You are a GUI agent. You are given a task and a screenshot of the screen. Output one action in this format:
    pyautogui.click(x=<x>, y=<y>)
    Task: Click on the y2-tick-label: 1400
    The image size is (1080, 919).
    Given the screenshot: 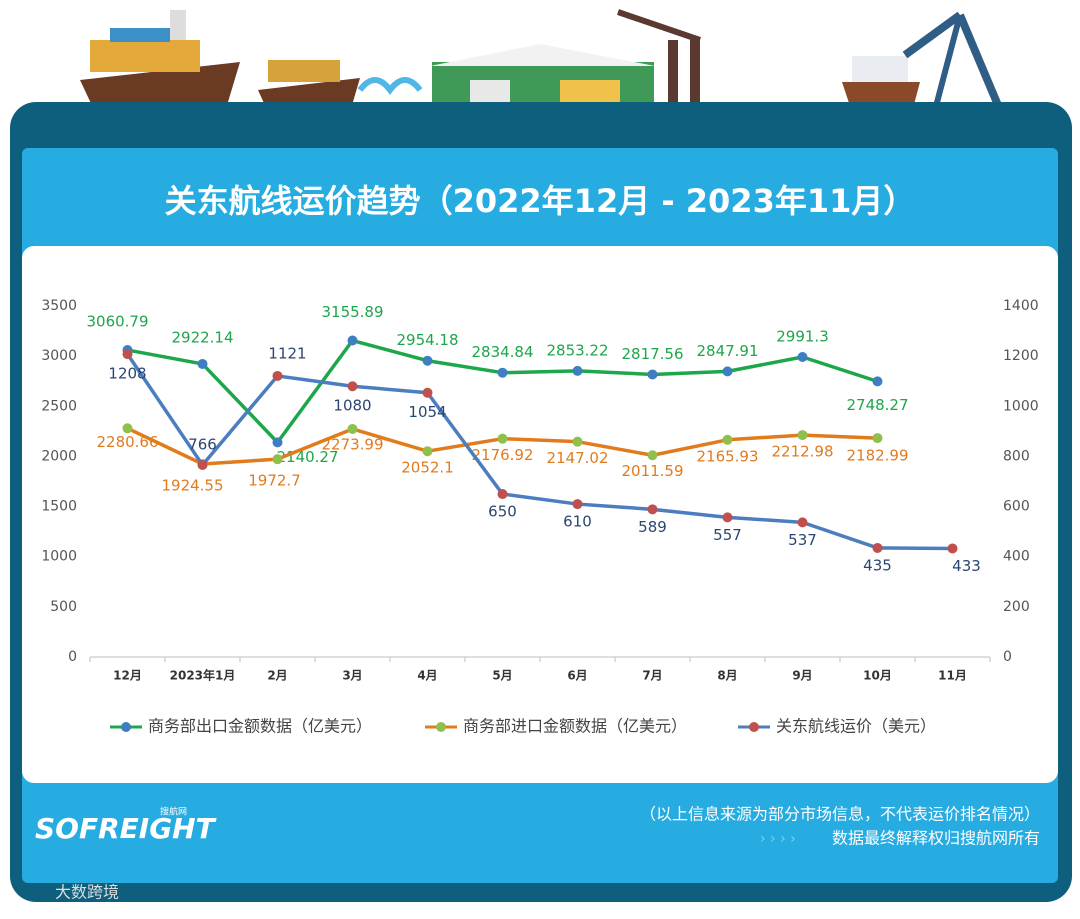 What is the action you would take?
    pyautogui.click(x=1021, y=306)
    